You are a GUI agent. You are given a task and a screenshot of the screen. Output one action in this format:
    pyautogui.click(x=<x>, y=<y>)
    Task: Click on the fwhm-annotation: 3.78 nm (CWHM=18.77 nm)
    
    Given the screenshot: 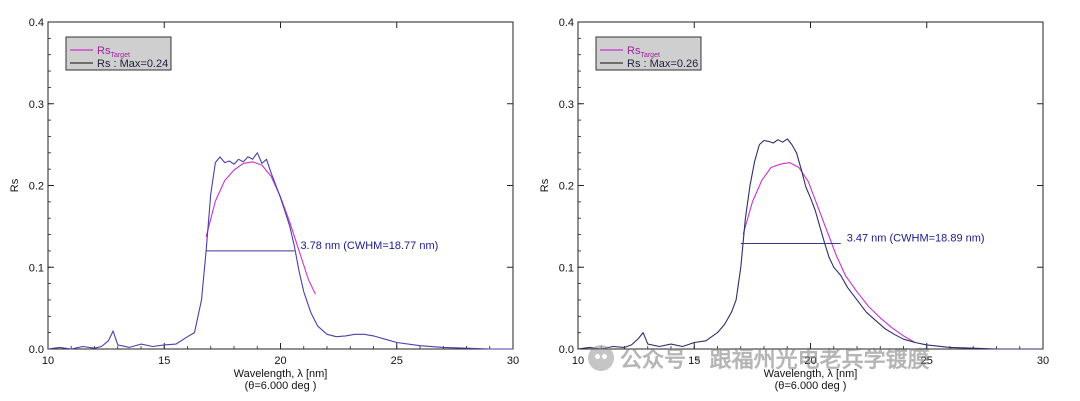 What is the action you would take?
    pyautogui.click(x=369, y=246)
    